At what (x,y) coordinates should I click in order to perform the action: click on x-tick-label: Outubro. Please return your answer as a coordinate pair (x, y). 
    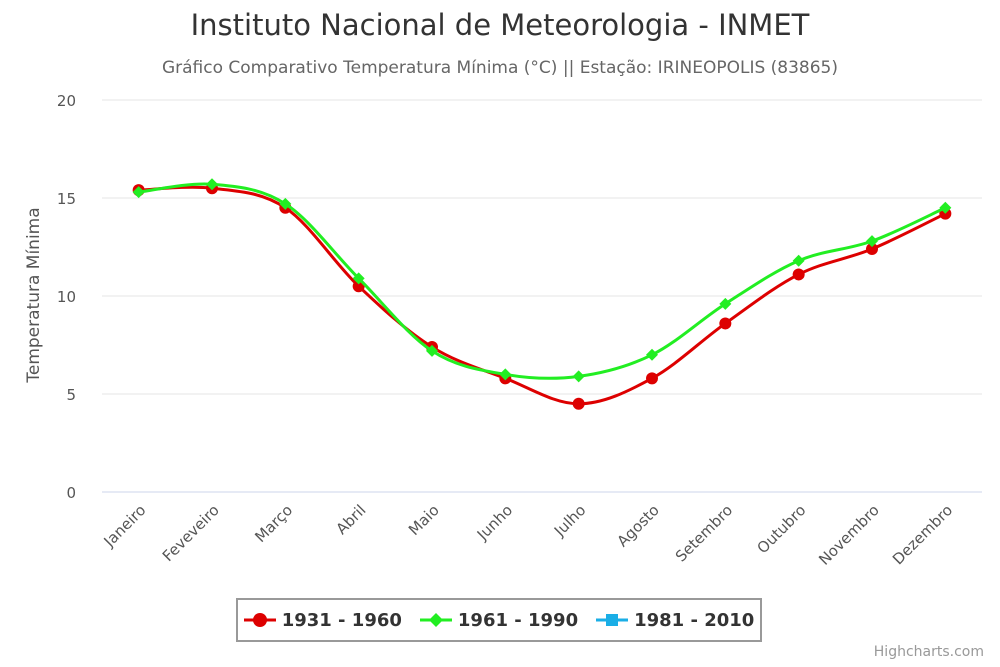
    Looking at the image, I should click on (781, 529).